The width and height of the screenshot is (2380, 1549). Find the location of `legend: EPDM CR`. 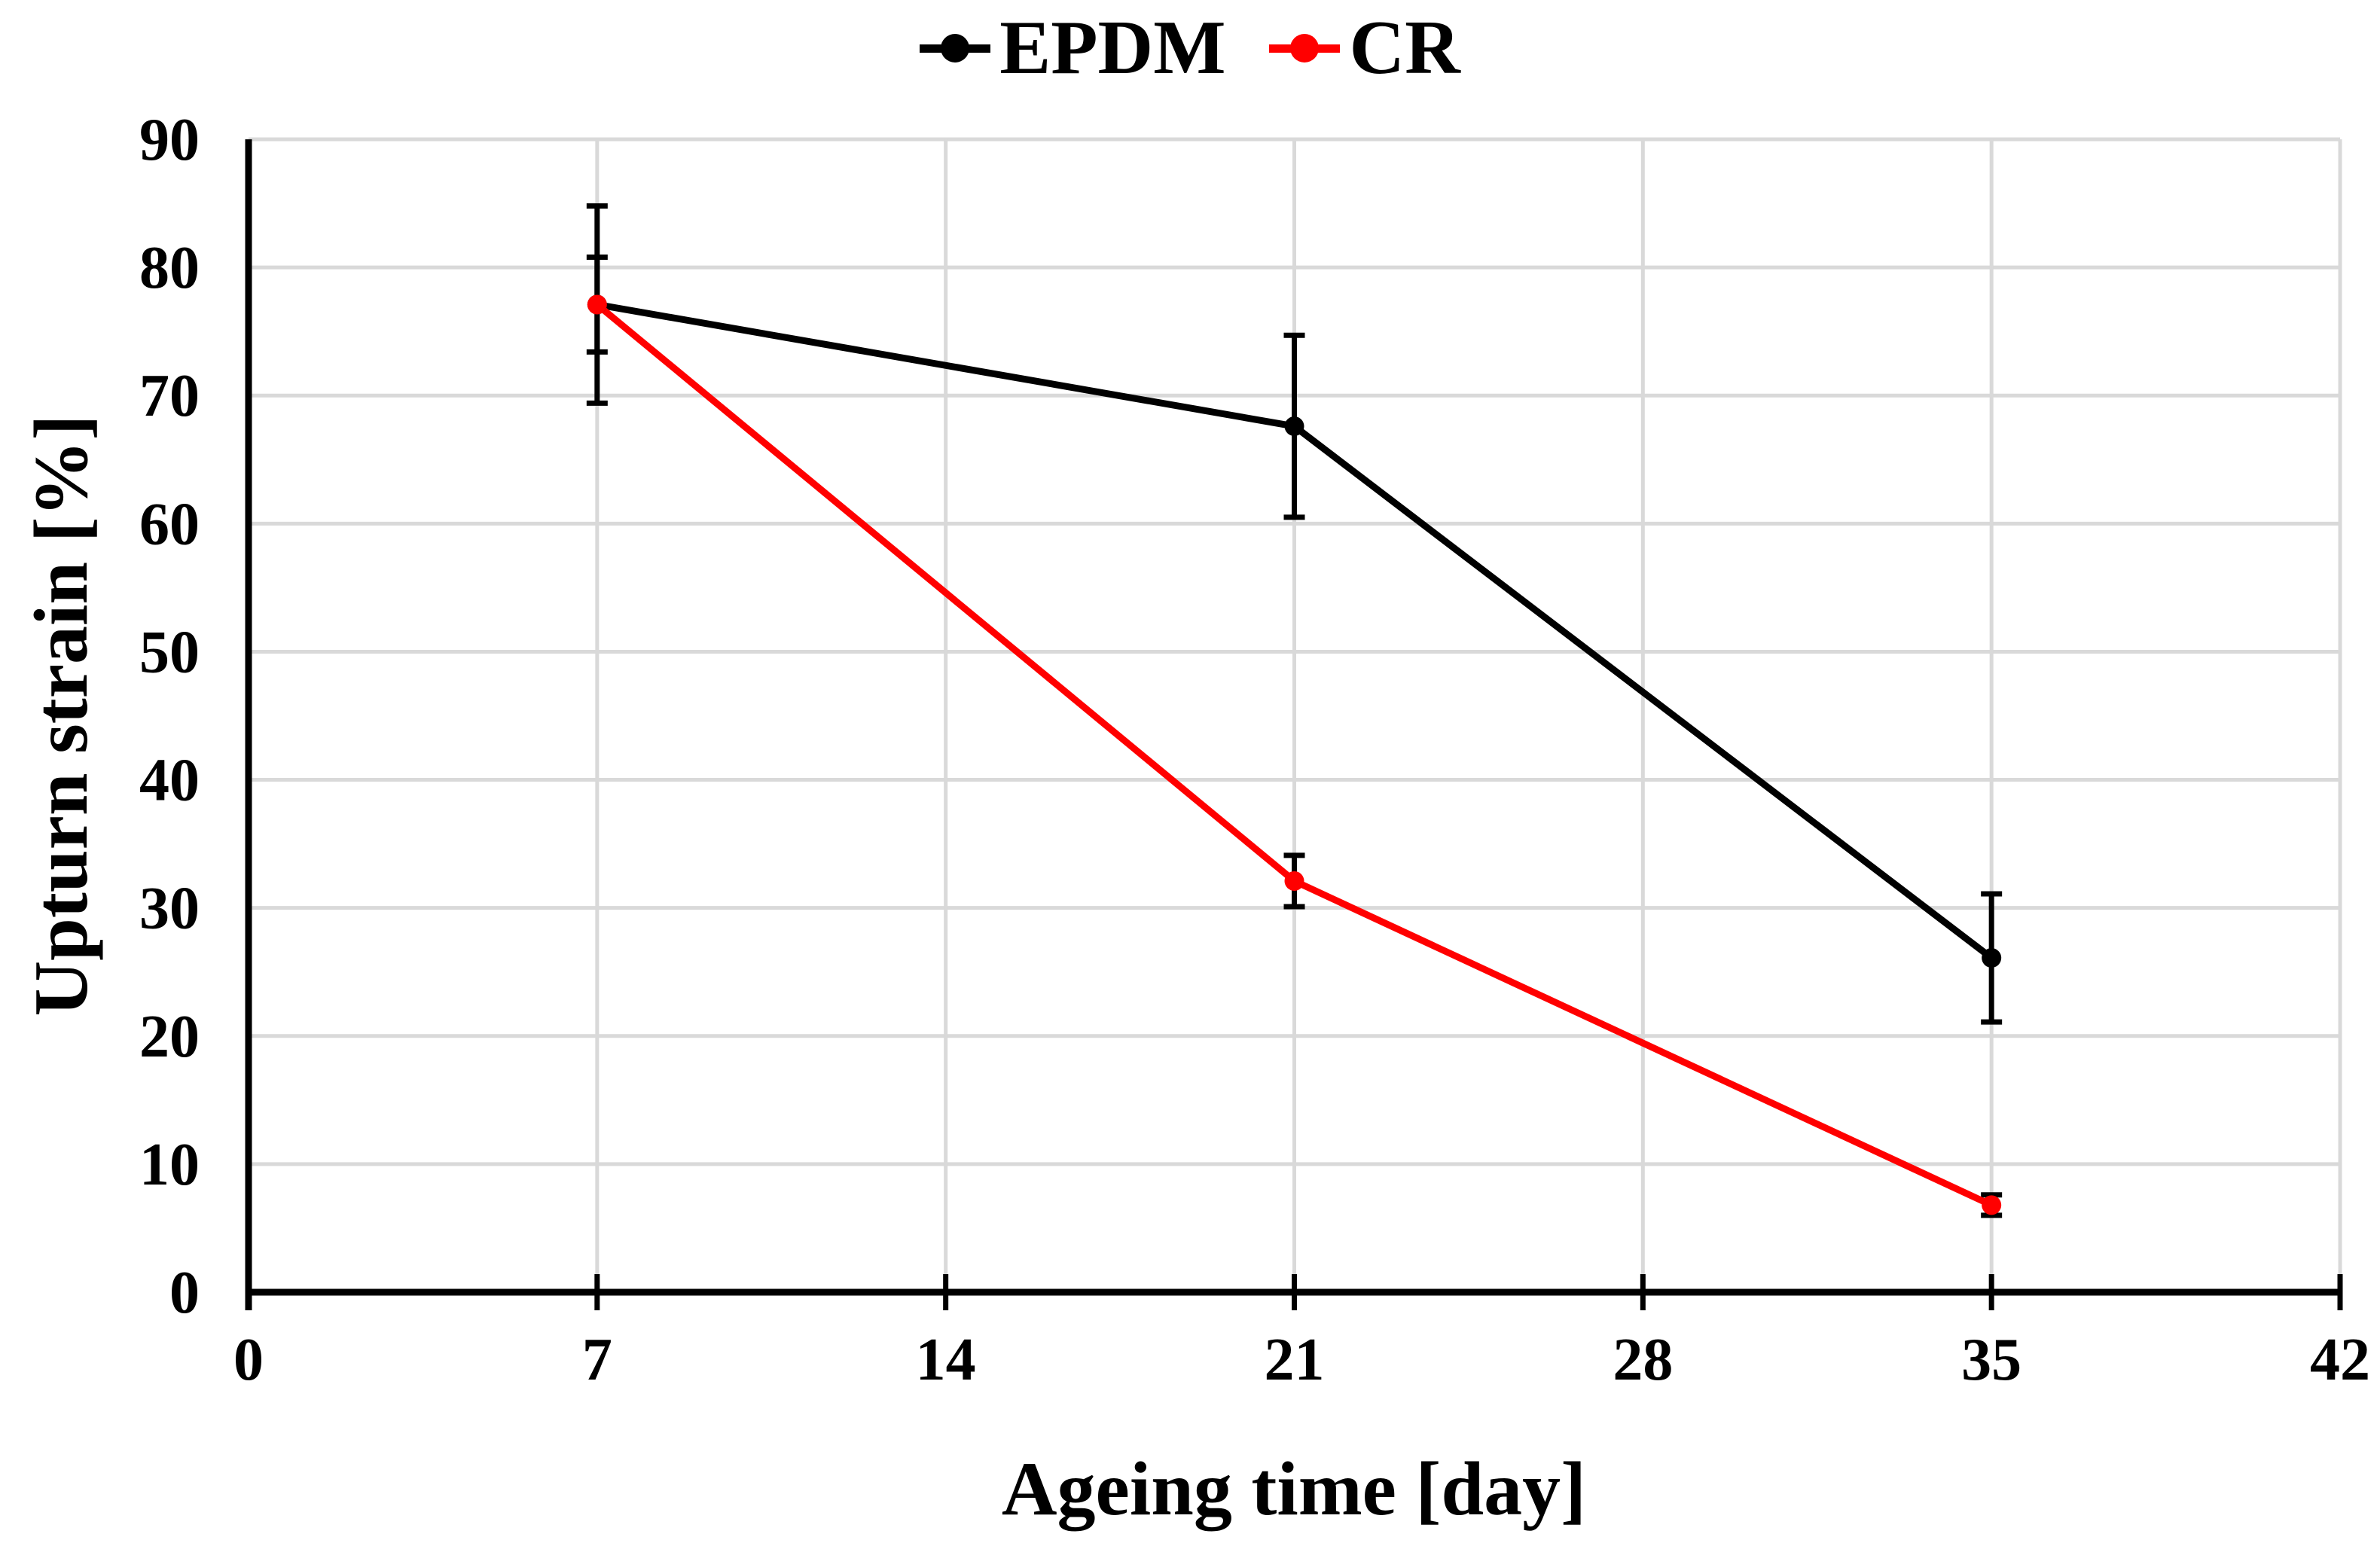

legend: EPDM CR is located at coordinates (1190, 48).